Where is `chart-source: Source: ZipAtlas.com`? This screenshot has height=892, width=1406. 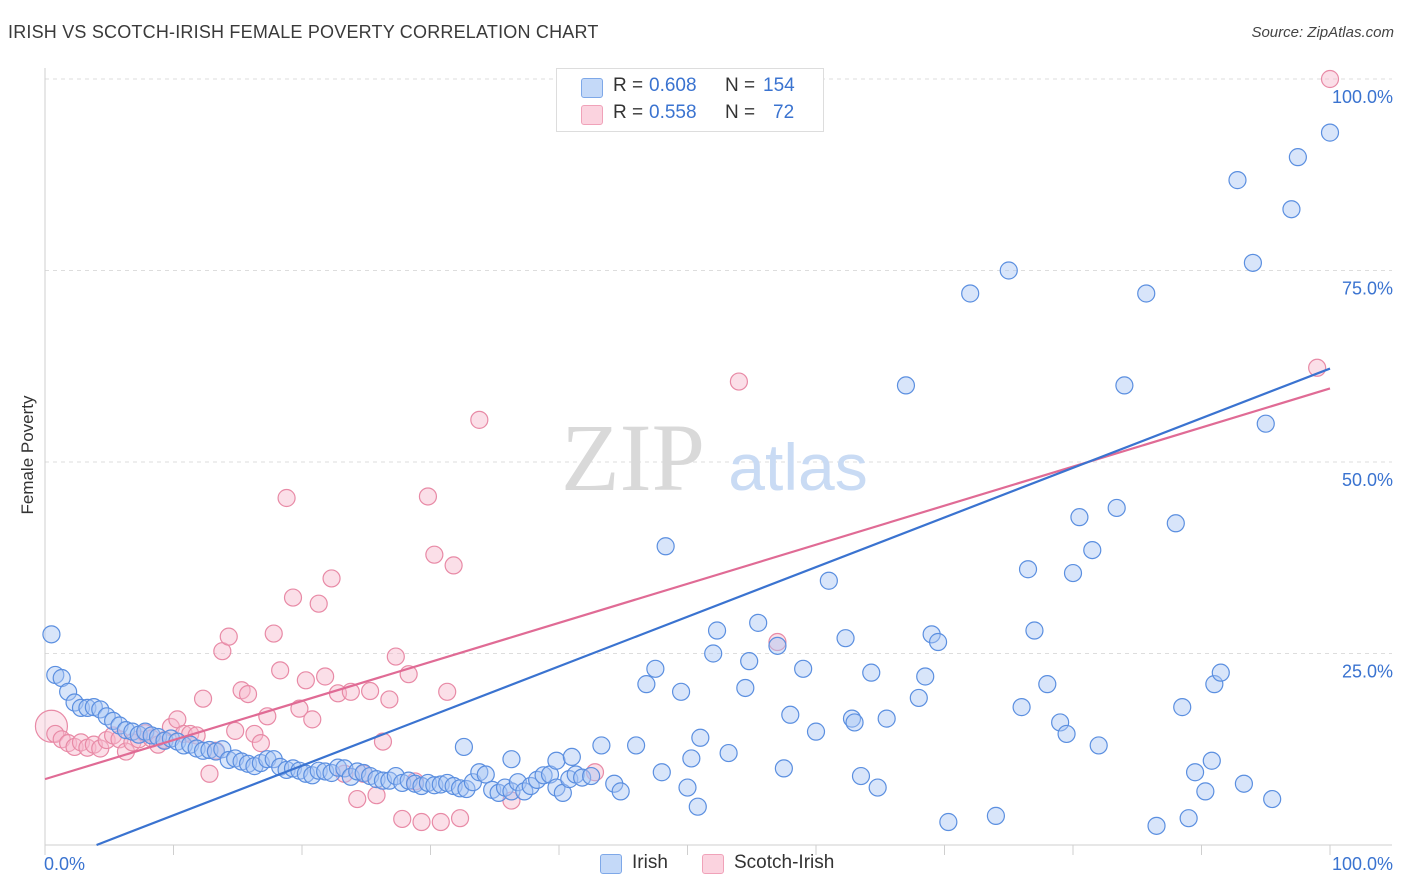 chart-source: Source: ZipAtlas.com is located at coordinates (1322, 32).